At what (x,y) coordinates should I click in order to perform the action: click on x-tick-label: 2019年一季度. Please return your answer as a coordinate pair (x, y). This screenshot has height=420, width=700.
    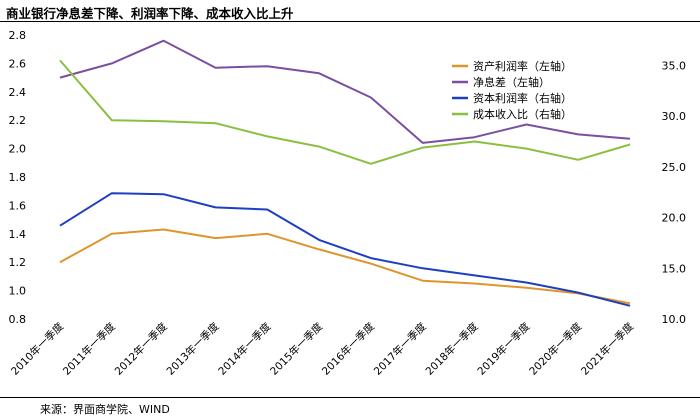
    Looking at the image, I should click on (504, 349).